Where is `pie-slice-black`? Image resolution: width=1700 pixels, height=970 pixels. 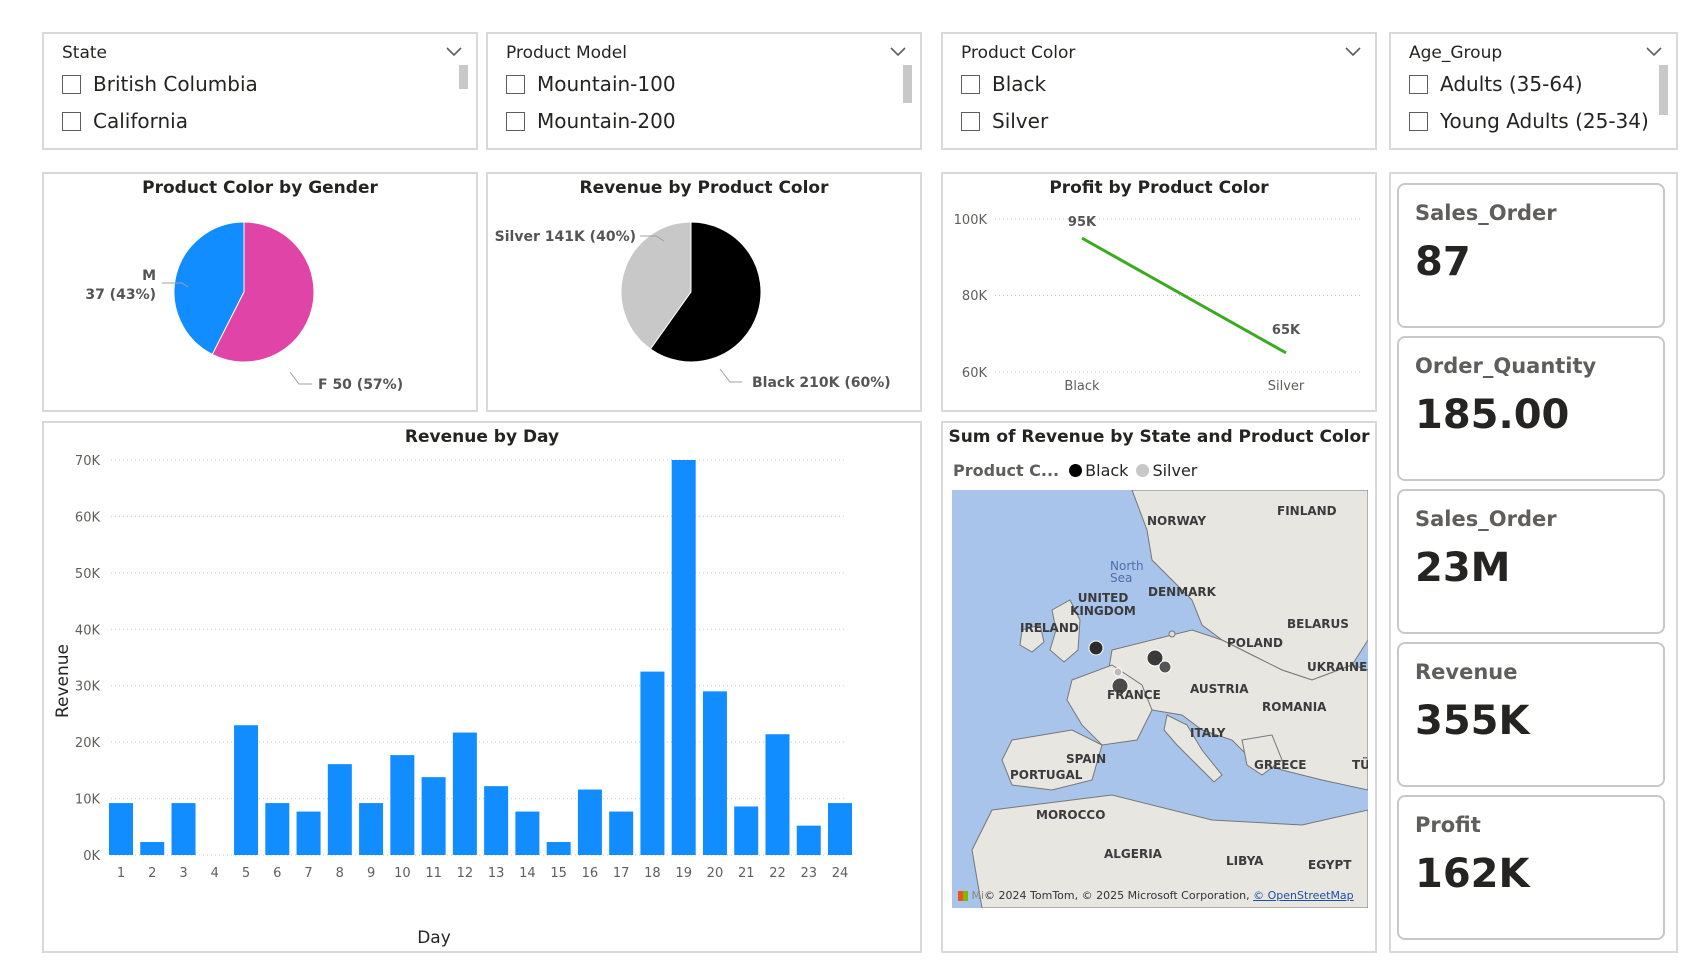
pie-slice-black is located at coordinates (705, 292).